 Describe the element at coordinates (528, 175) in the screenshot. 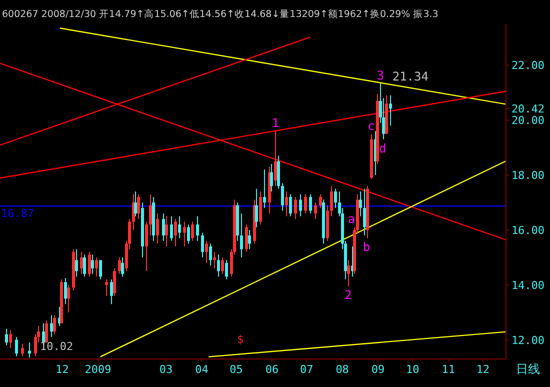

I see `y-tick-label: 18.00` at that location.